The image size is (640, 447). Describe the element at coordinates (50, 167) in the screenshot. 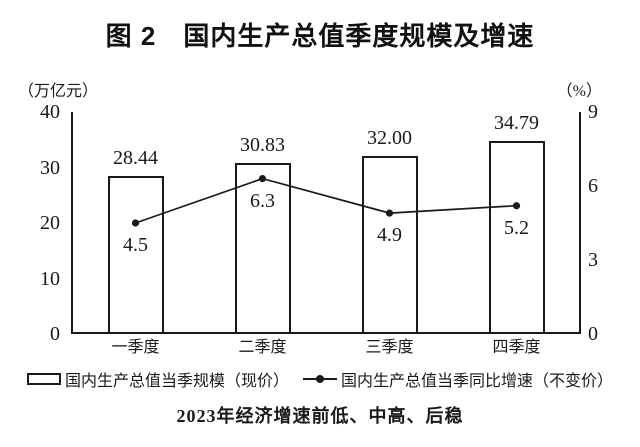

I see `left-axis-tick-label: 30` at that location.